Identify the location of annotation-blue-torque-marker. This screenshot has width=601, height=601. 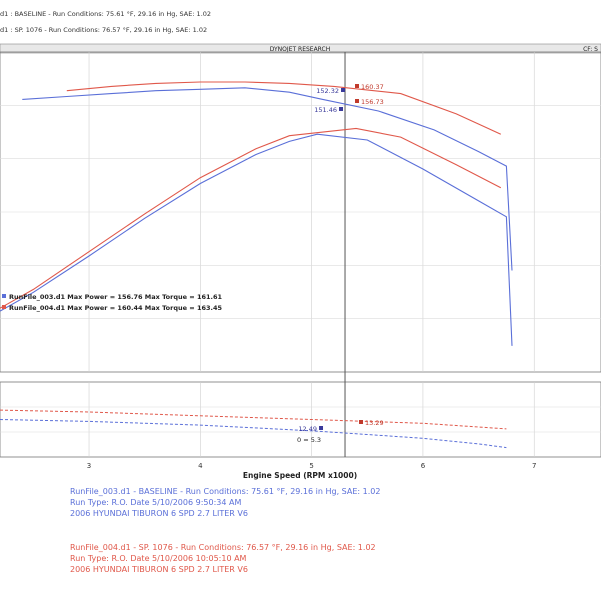
(343, 90).